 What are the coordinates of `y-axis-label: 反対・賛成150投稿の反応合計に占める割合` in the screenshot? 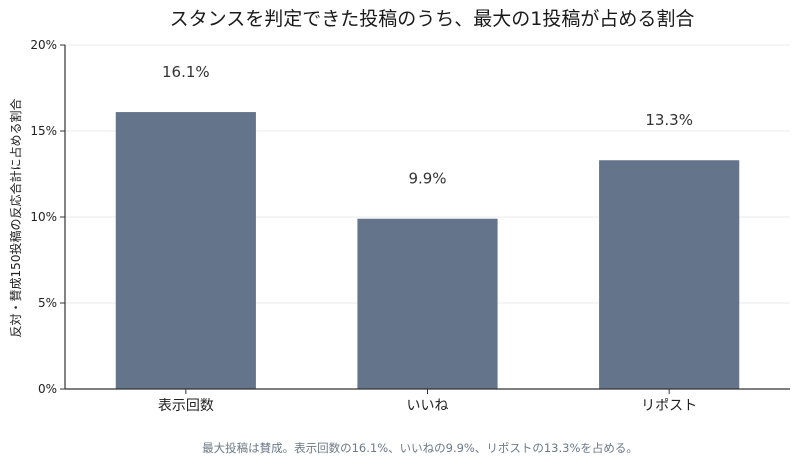 It's located at (15, 218).